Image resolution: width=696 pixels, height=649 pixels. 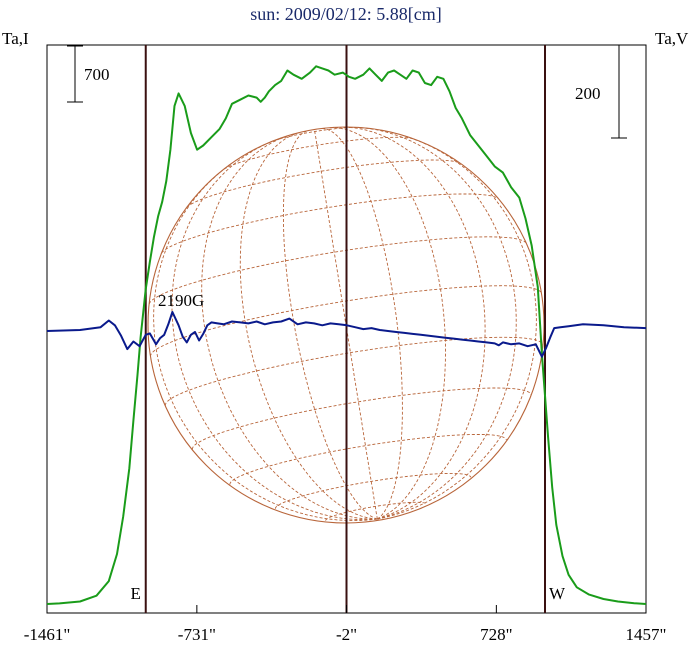 What do you see at coordinates (136, 593) in the screenshot?
I see `limb-marker-label: E` at bounding box center [136, 593].